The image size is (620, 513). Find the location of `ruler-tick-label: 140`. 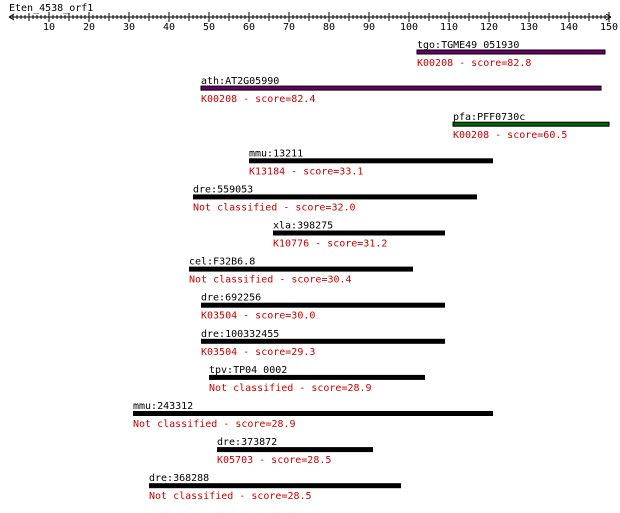

ruler-tick-label: 140 is located at coordinates (569, 27).